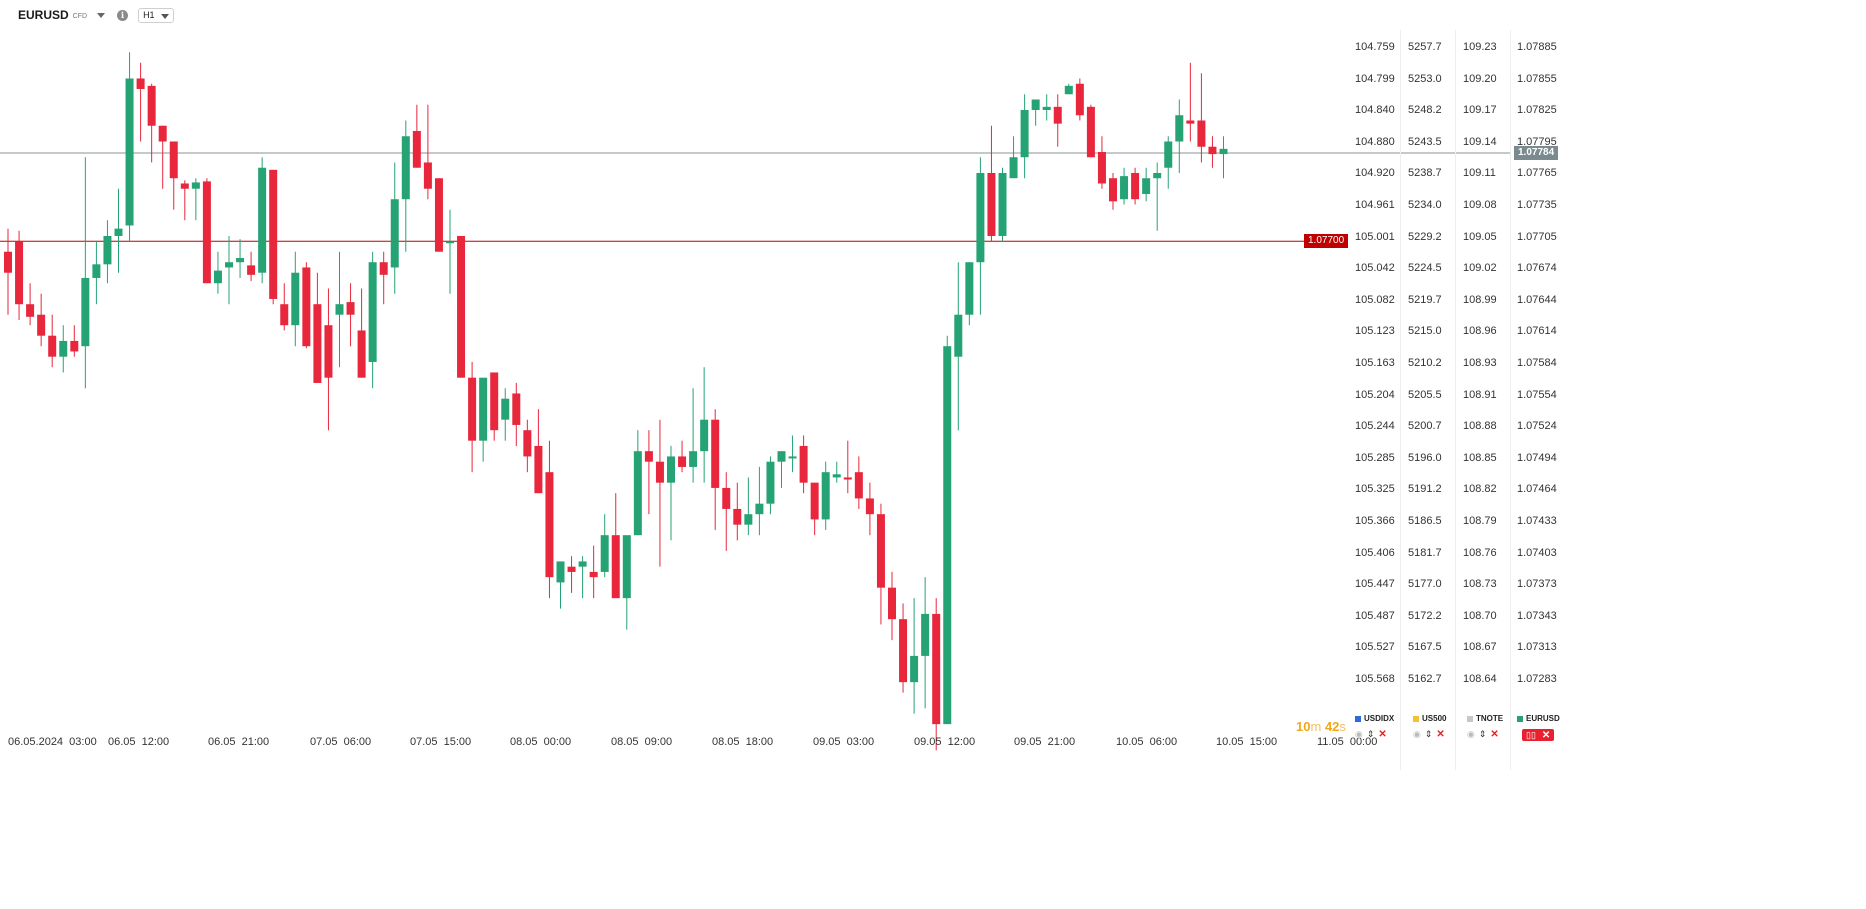 This screenshot has height=909, width=1866. Describe the element at coordinates (43, 15) in the screenshot. I see `symbol-name: EURUSD` at that location.